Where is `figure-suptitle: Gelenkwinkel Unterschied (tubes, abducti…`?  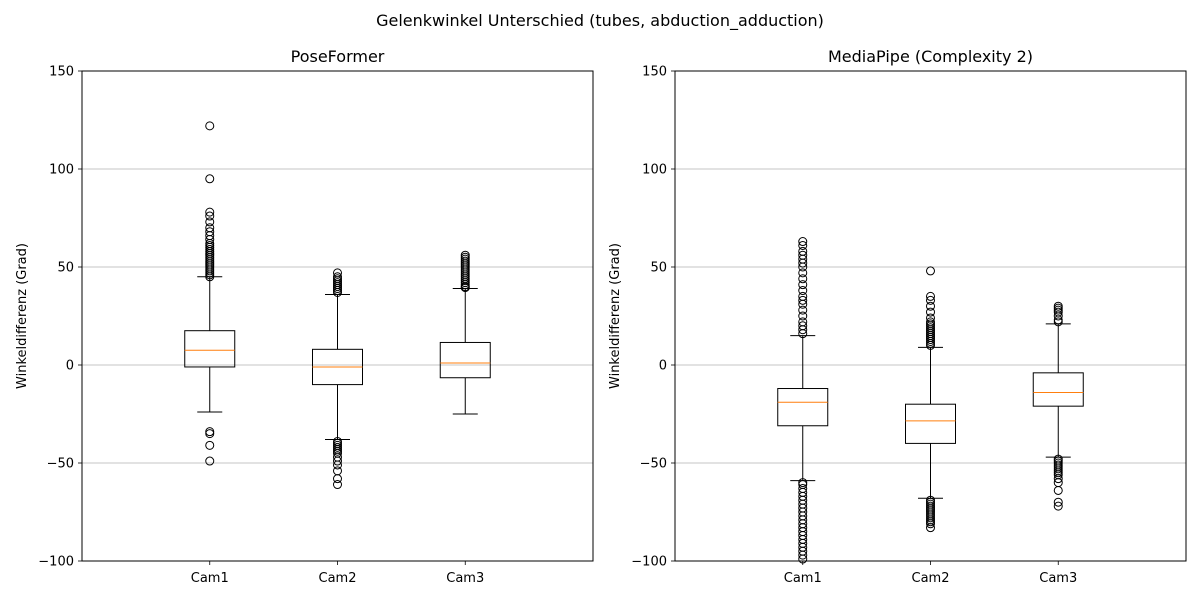 figure-suptitle: Gelenkwinkel Unterschied (tubes, abducti… is located at coordinates (600, 21).